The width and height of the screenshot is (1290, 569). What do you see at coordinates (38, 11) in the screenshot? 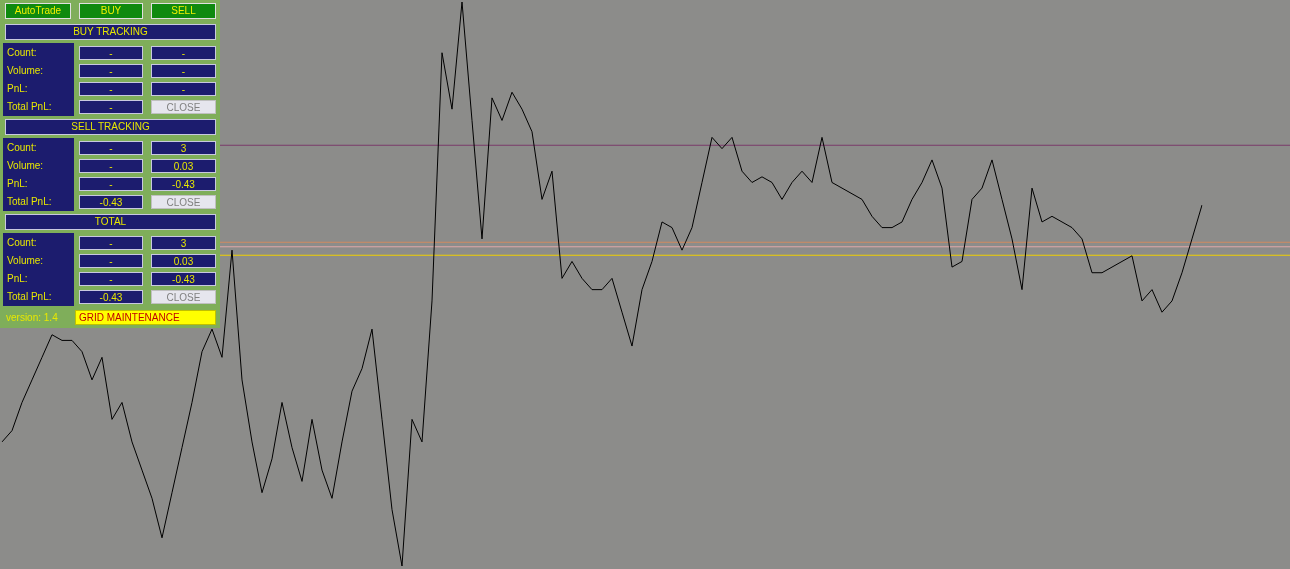
I see `annotation: AutoTrade` at bounding box center [38, 11].